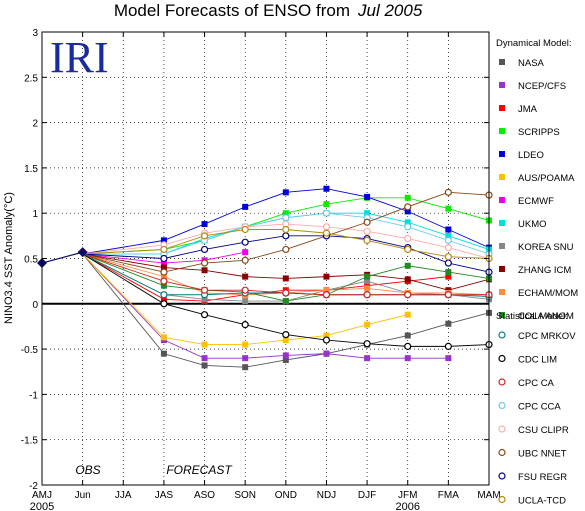 The height and width of the screenshot is (511, 585). What do you see at coordinates (502, 476) in the screenshot?
I see `legend-swatch-fsu-regr` at bounding box center [502, 476].